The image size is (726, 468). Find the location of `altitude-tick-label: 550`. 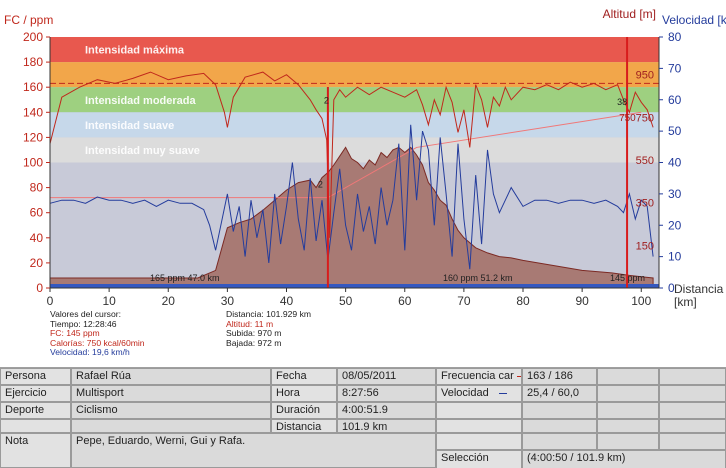

altitude-tick-label: 550 is located at coordinates (645, 161).